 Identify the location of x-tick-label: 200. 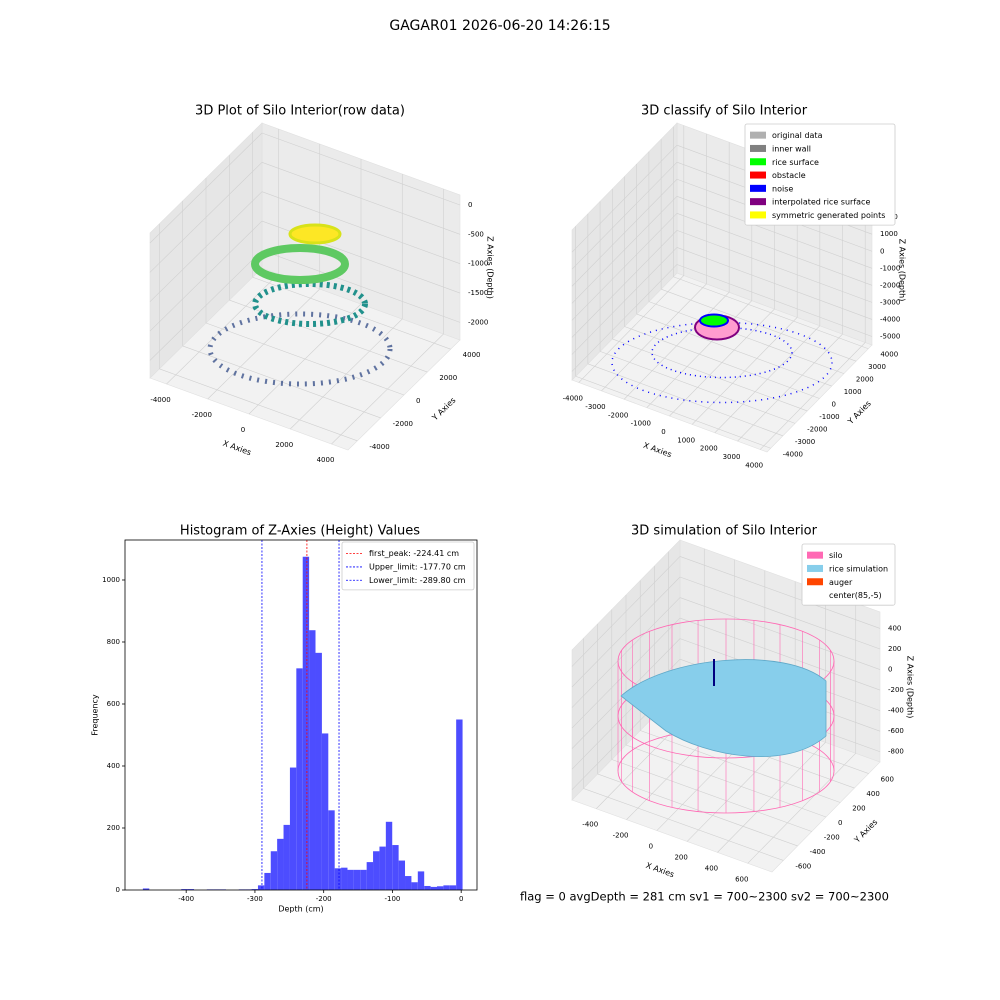
(680, 857).